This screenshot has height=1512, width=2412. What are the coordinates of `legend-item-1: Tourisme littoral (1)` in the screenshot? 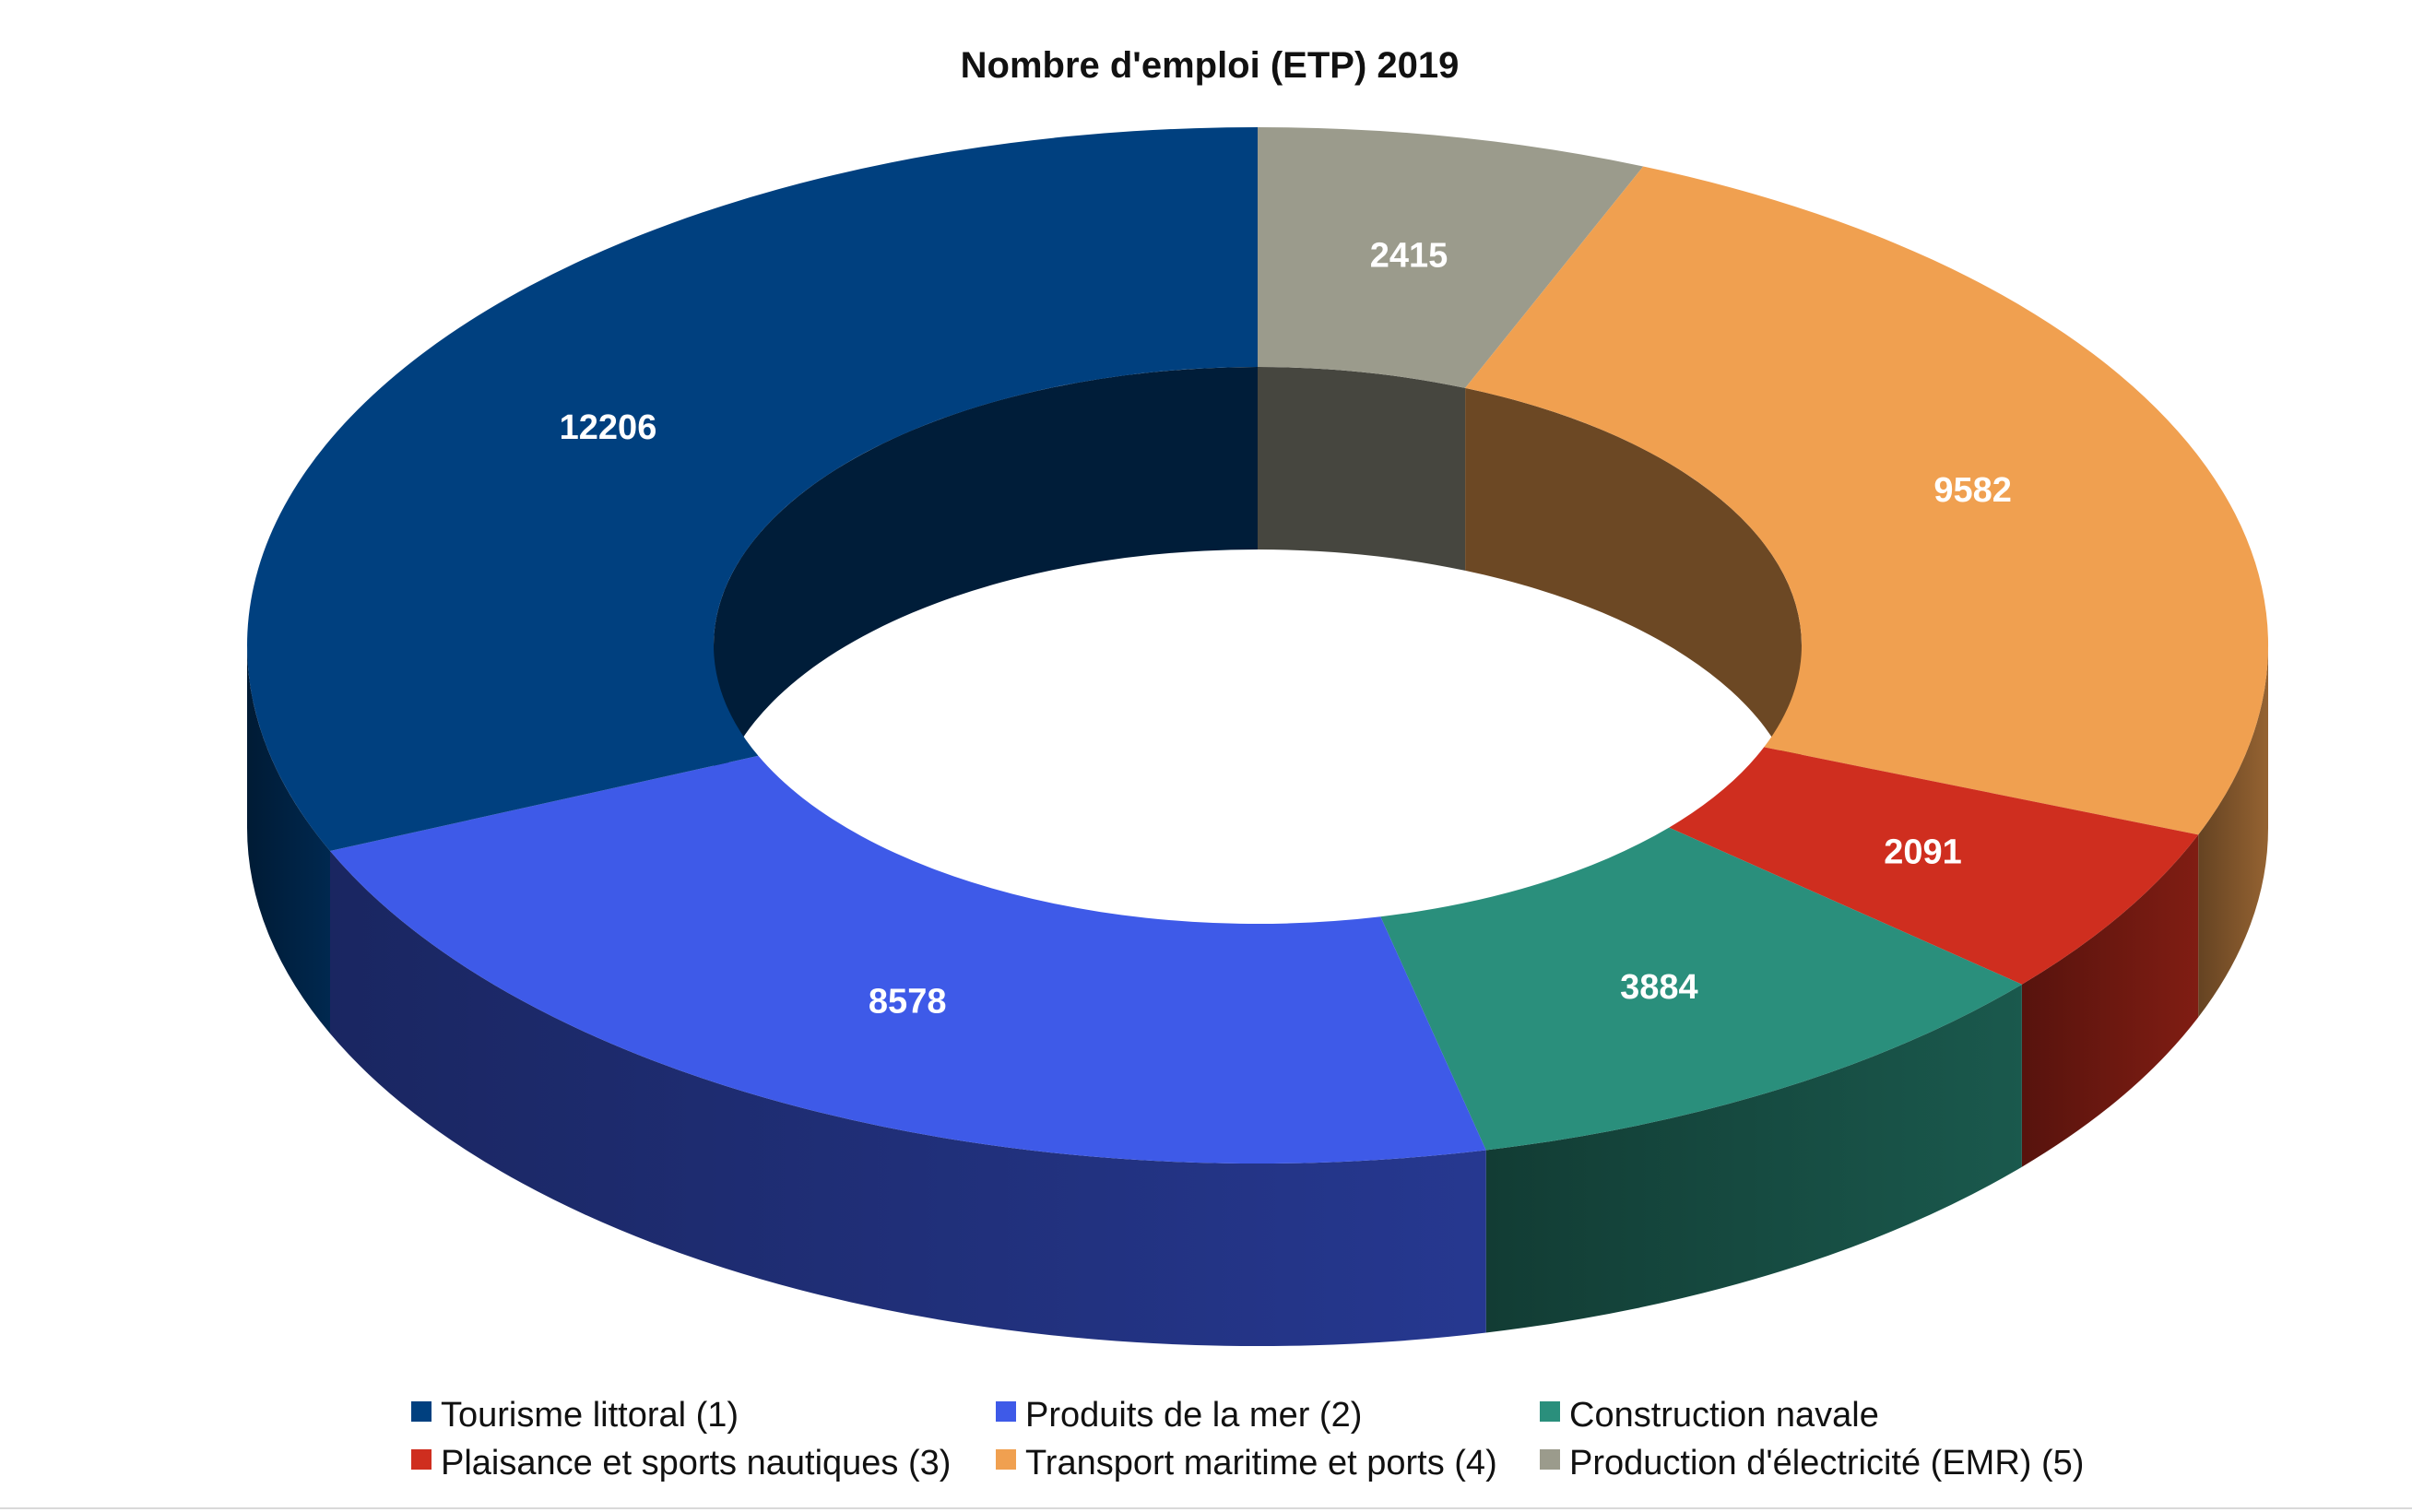 It's located at (575, 1415).